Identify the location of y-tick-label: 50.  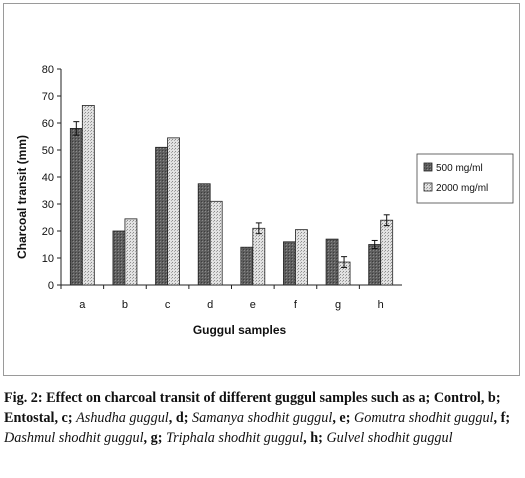
(48, 151).